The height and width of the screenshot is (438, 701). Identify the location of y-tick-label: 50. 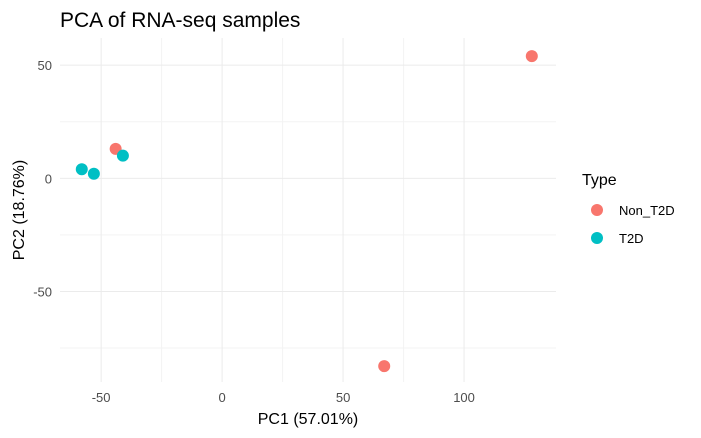
(45, 65).